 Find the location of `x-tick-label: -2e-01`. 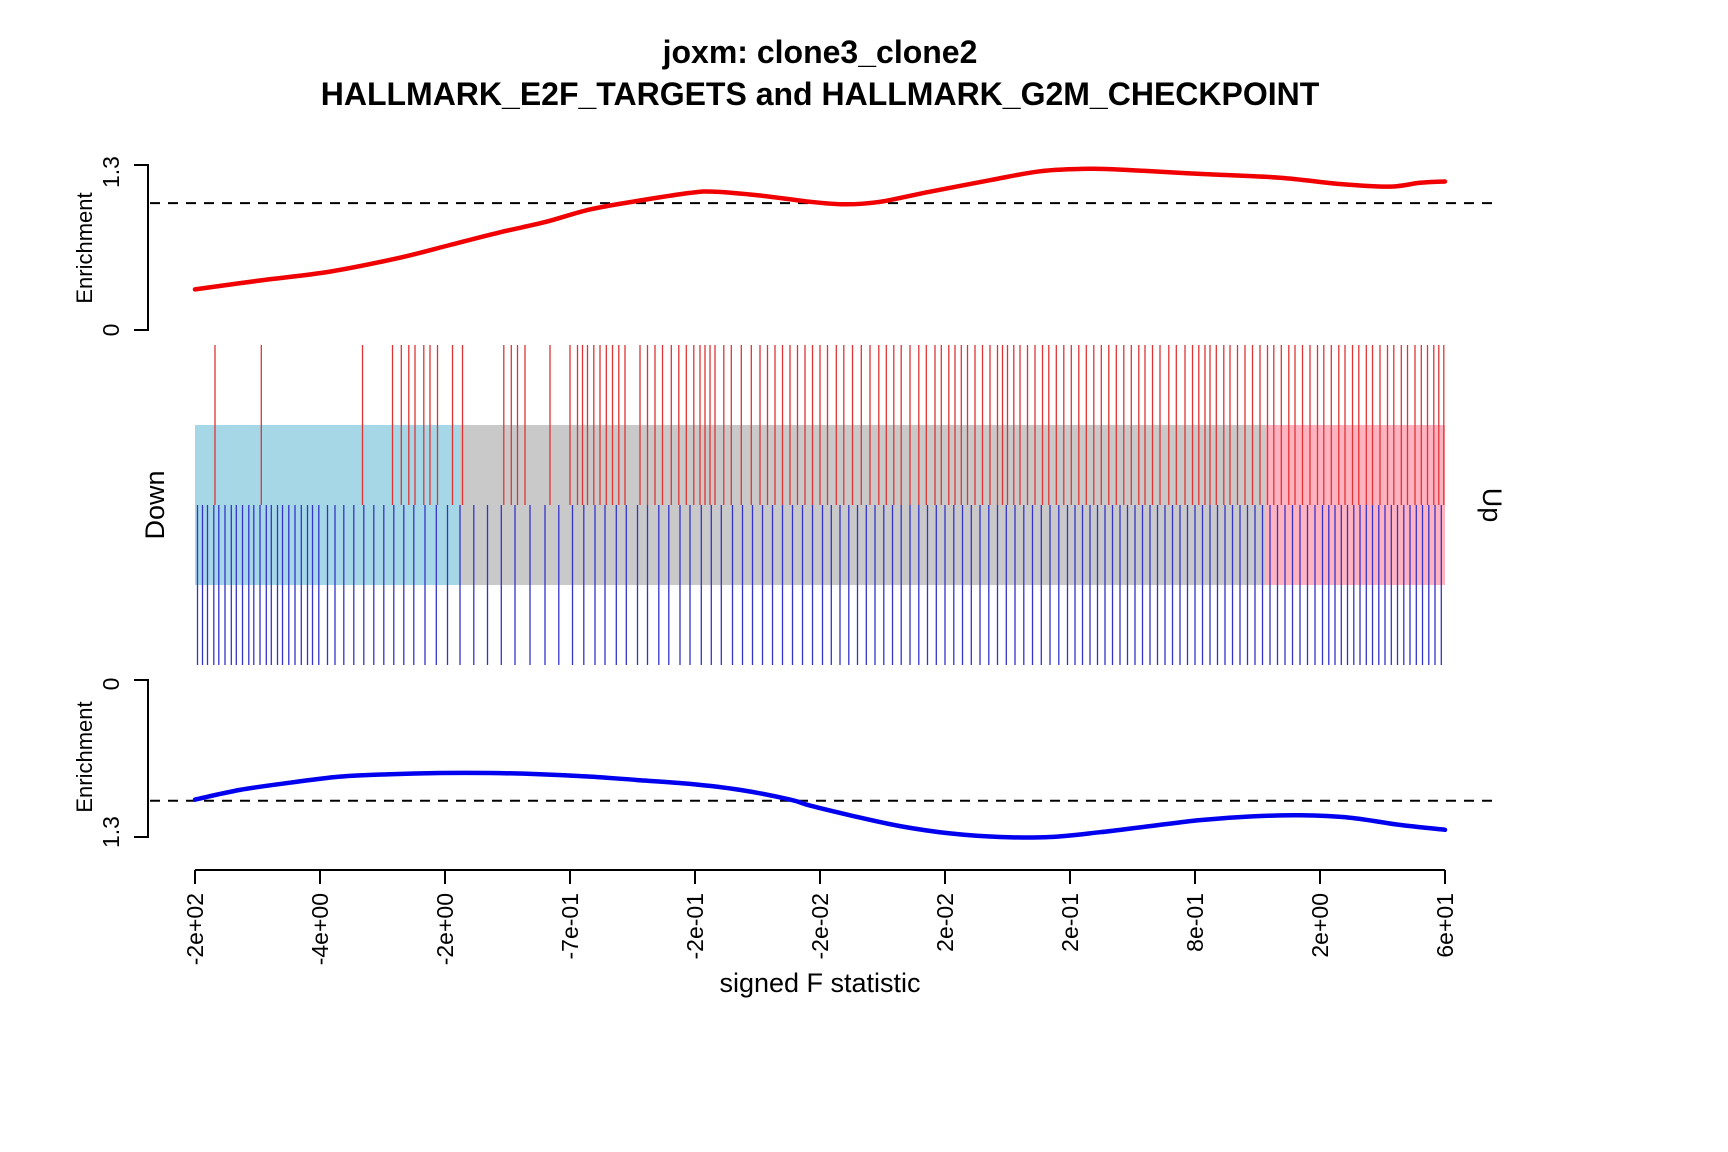

x-tick-label: -2e-01 is located at coordinates (695, 926).